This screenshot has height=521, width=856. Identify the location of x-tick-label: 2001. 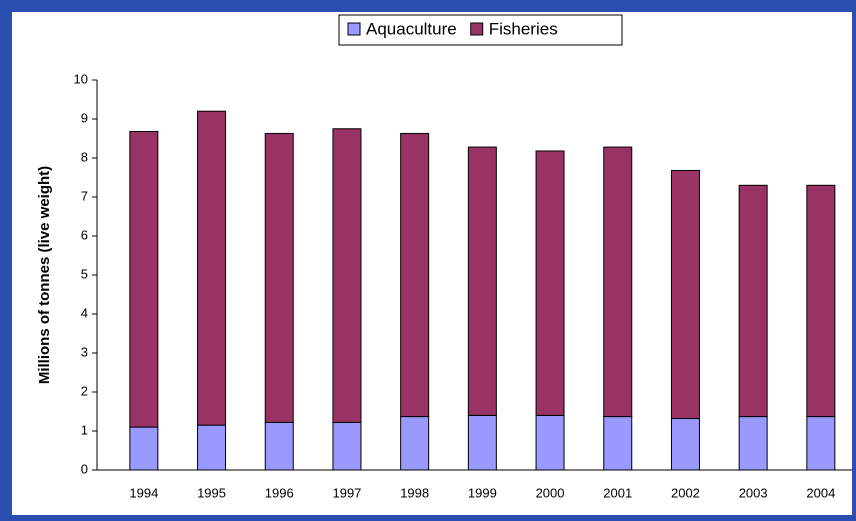
(617, 492).